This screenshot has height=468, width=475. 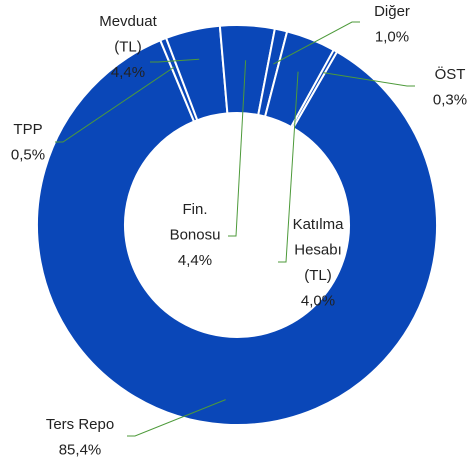 What do you see at coordinates (128, 34) in the screenshot?
I see `slice-label: Mevduat (TL)` at bounding box center [128, 34].